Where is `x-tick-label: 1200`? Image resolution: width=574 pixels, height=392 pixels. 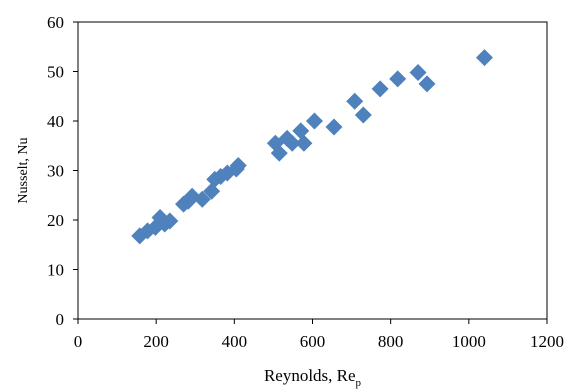 x-tick-label: 1200 is located at coordinates (547, 341).